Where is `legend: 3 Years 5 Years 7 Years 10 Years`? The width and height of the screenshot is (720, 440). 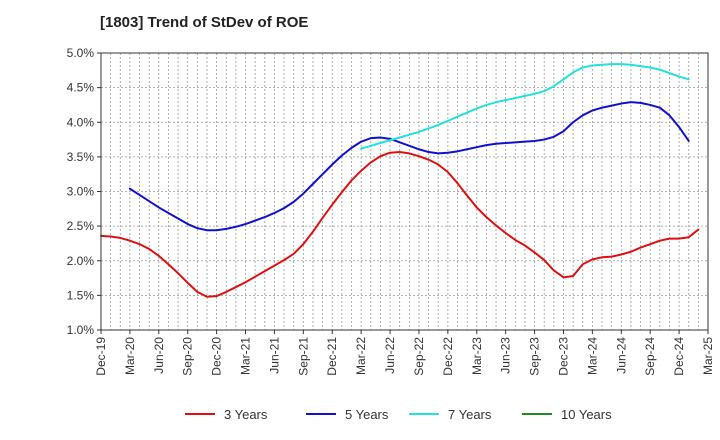
legend: 3 Years 5 Years 7 Years 10 Years is located at coordinates (398, 414).